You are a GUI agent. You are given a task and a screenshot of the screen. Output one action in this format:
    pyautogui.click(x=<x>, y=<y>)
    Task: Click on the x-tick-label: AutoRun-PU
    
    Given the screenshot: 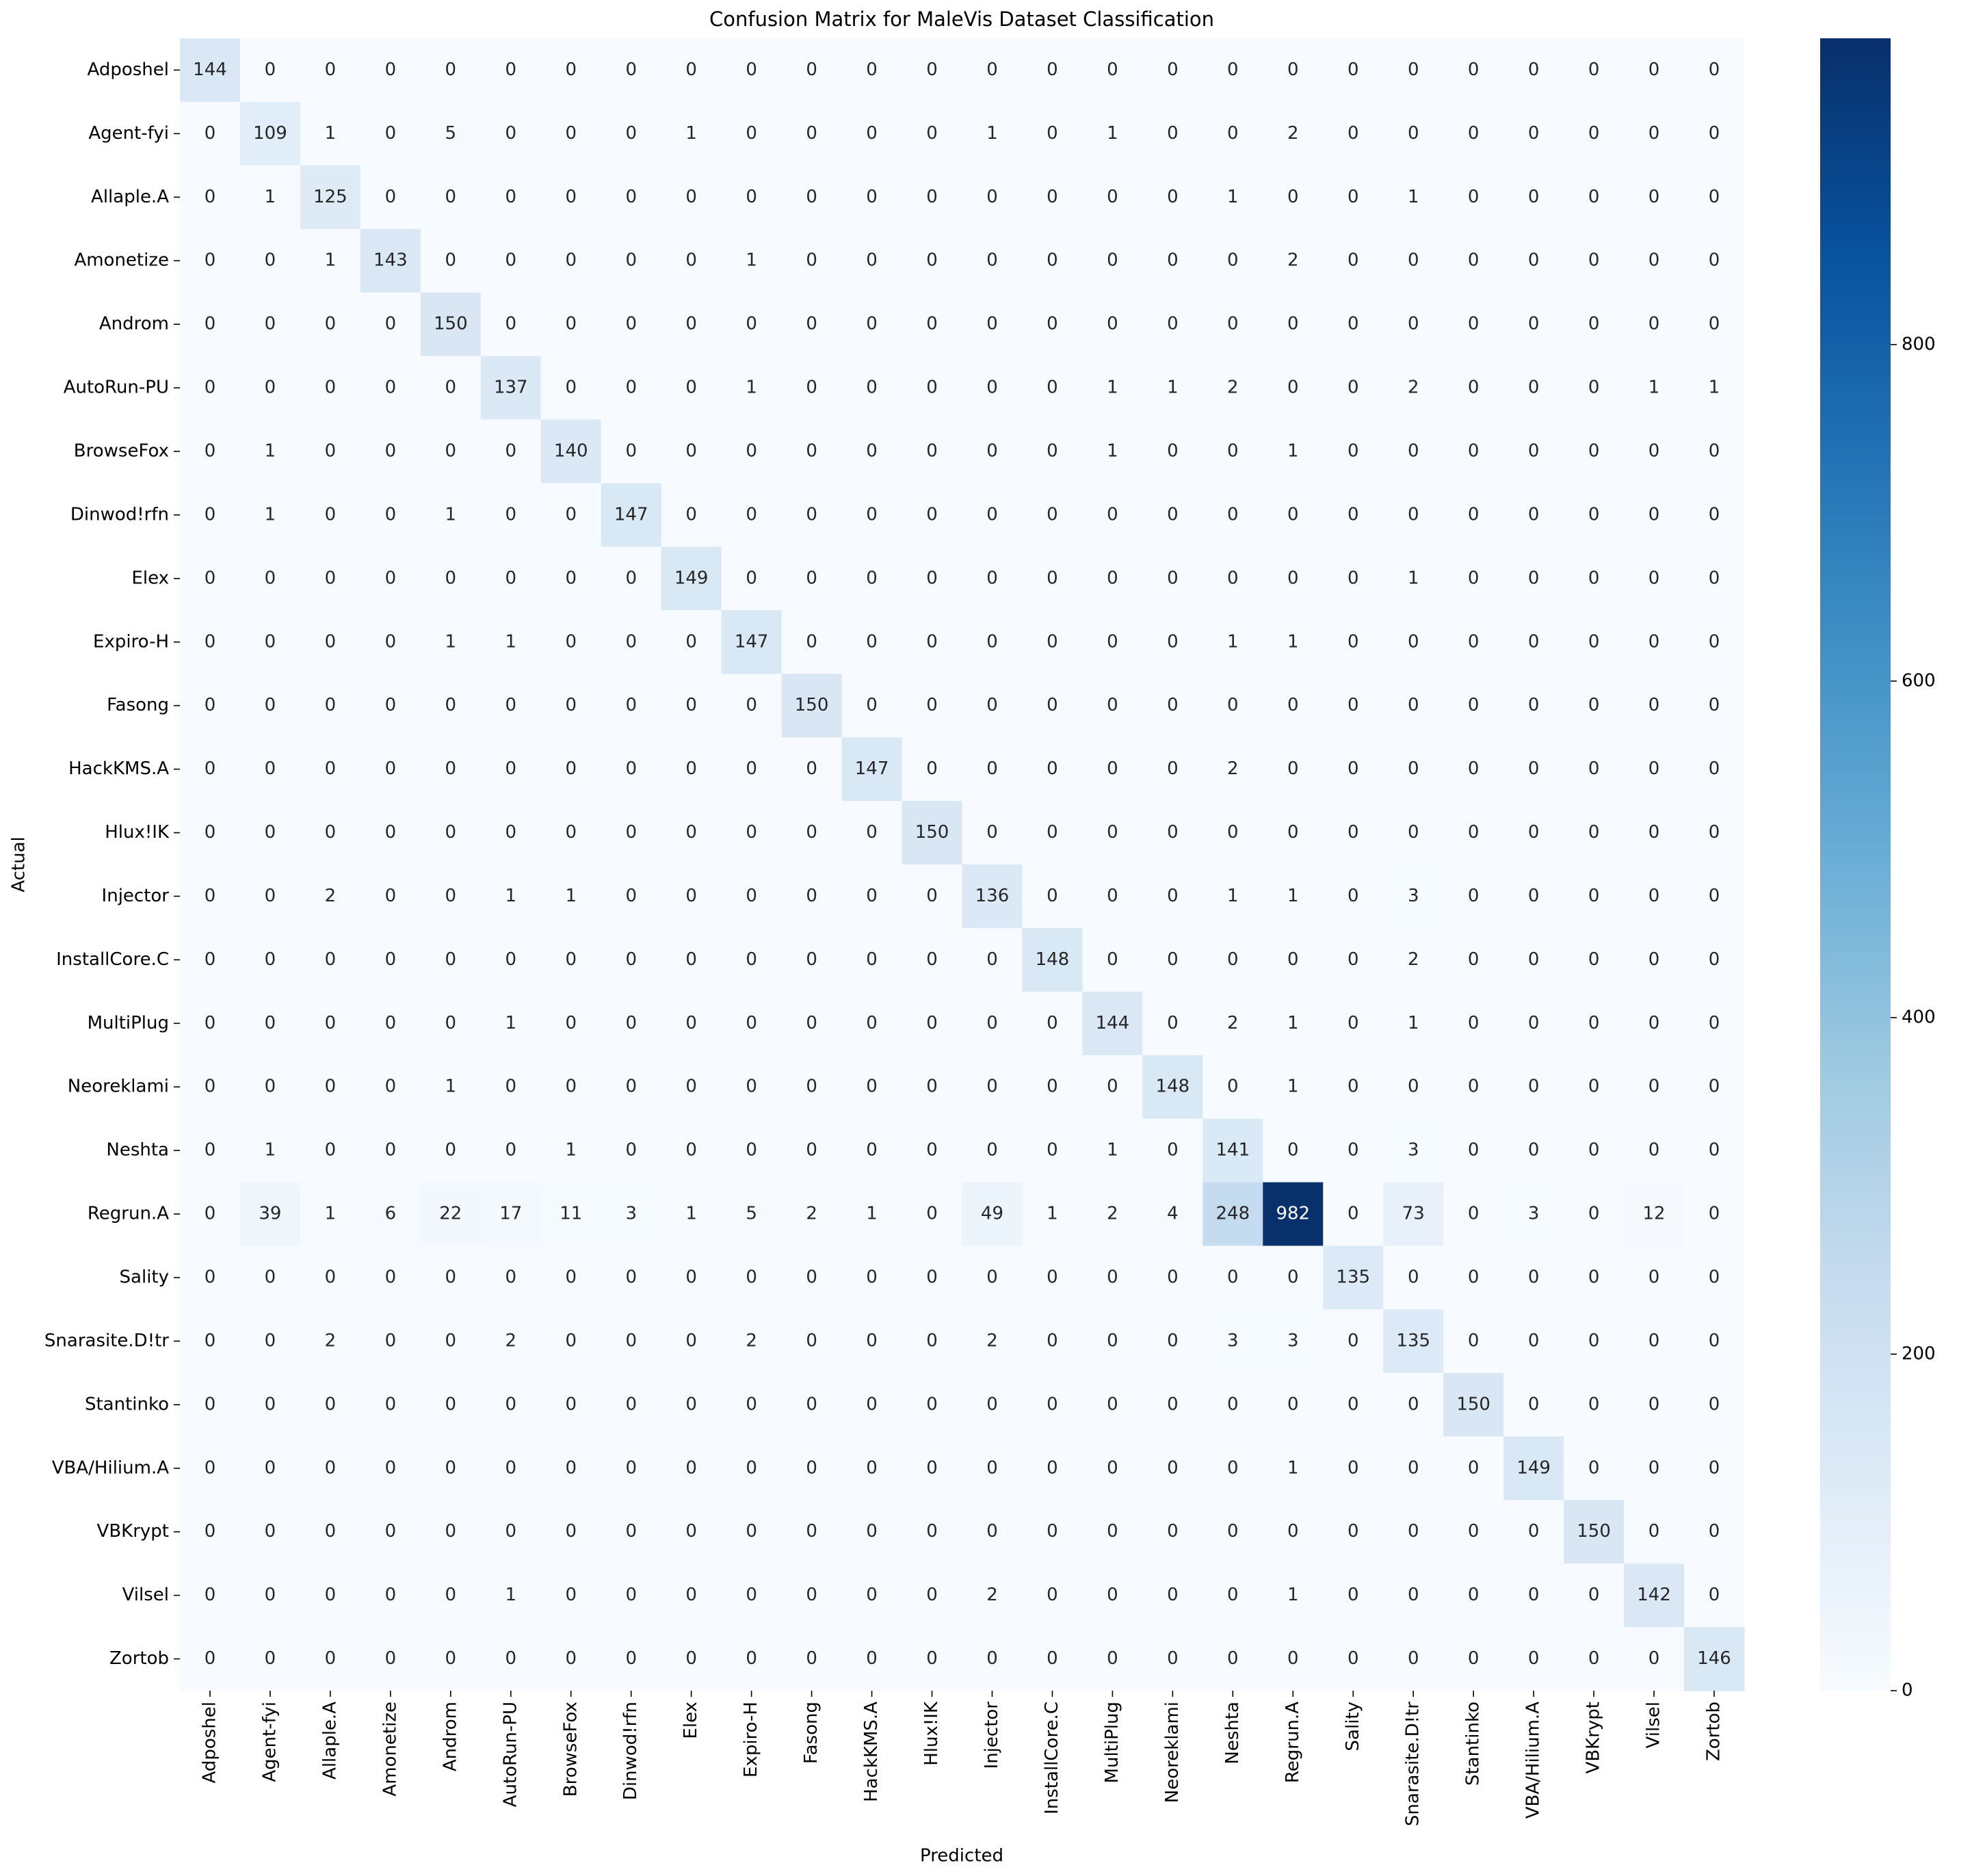 What is the action you would take?
    pyautogui.click(x=510, y=1754)
    